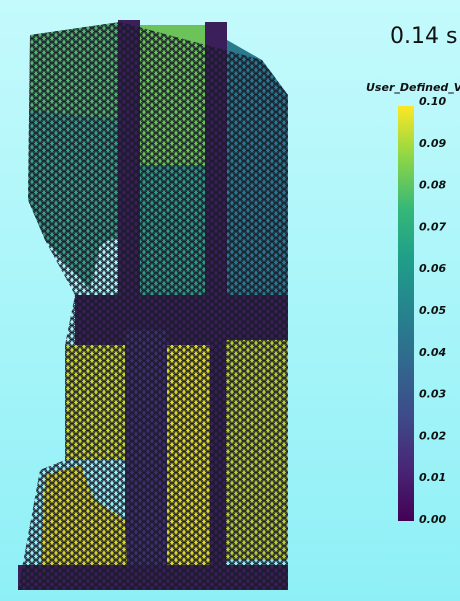  Describe the element at coordinates (432, 435) in the screenshot. I see `colorbar-tick-label: 0.02` at that location.